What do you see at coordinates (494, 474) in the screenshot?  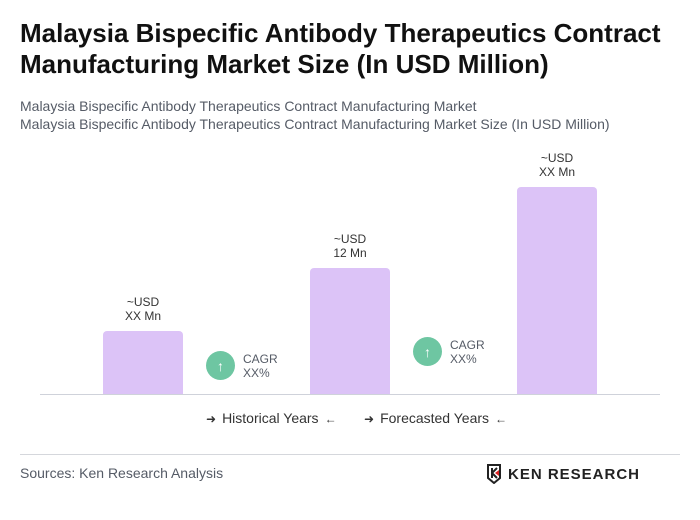 I see `ken-logo-icon` at bounding box center [494, 474].